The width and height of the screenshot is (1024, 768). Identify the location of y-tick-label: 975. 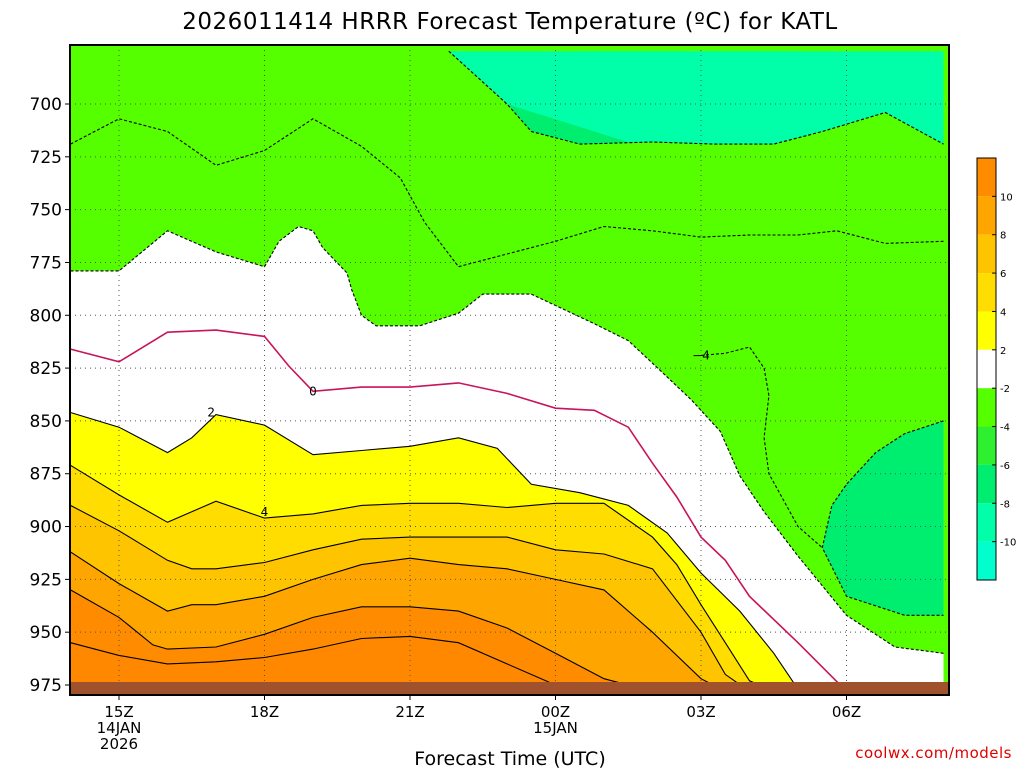
(46, 686).